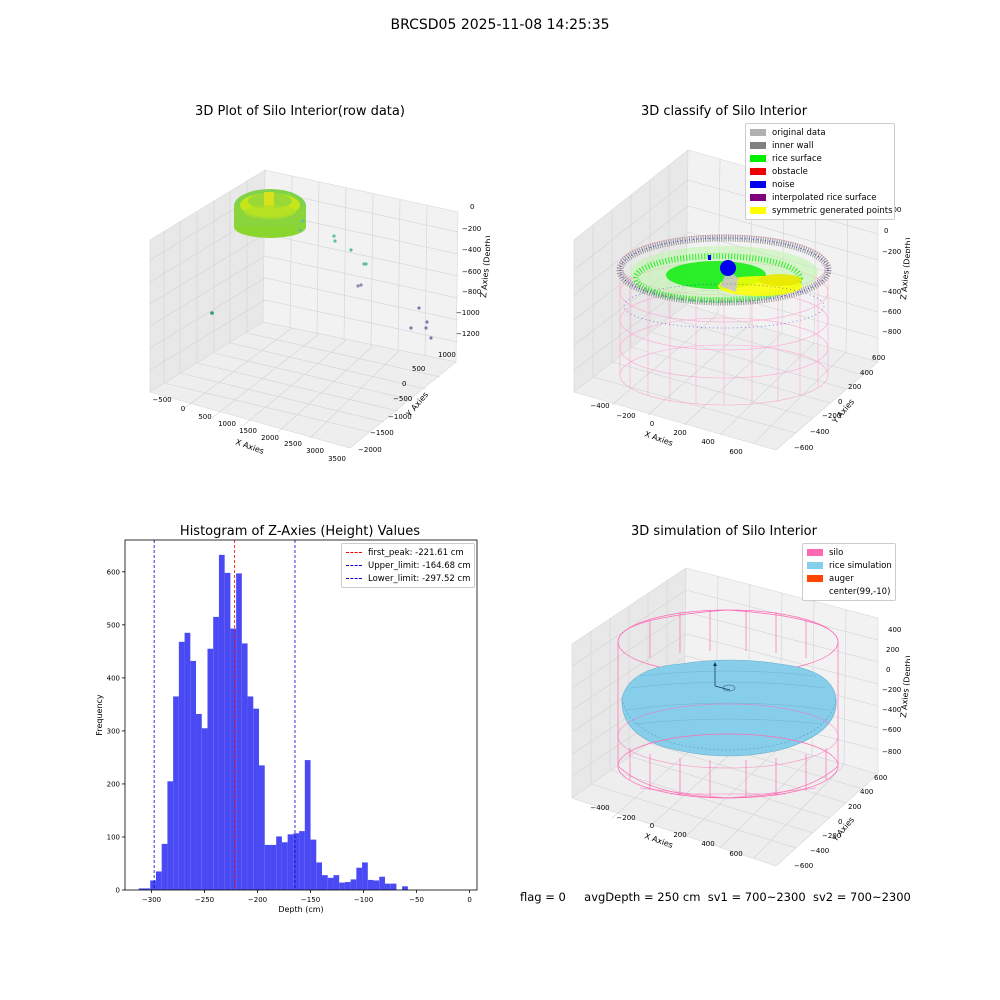 The width and height of the screenshot is (1000, 1000). What do you see at coordinates (724, 677) in the screenshot?
I see `plot4-auger-marker` at bounding box center [724, 677].